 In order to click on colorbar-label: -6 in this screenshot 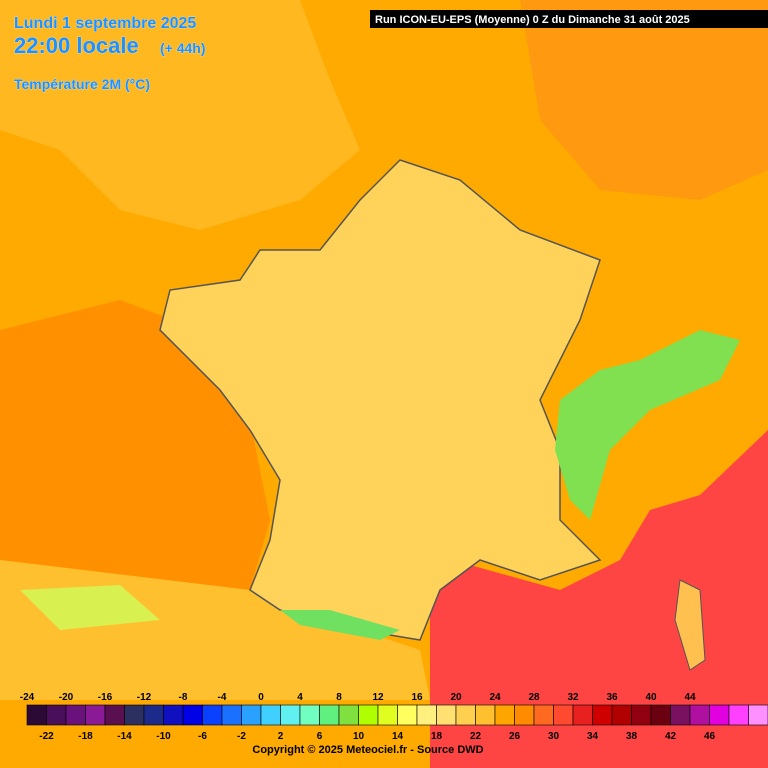, I will do `click(202, 736)`.